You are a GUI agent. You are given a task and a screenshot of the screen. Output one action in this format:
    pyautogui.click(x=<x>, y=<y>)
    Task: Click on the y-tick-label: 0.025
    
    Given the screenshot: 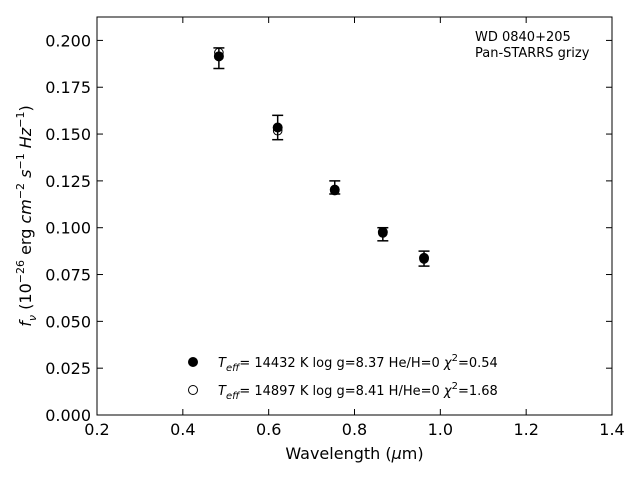 What is the action you would take?
    pyautogui.click(x=68, y=368)
    